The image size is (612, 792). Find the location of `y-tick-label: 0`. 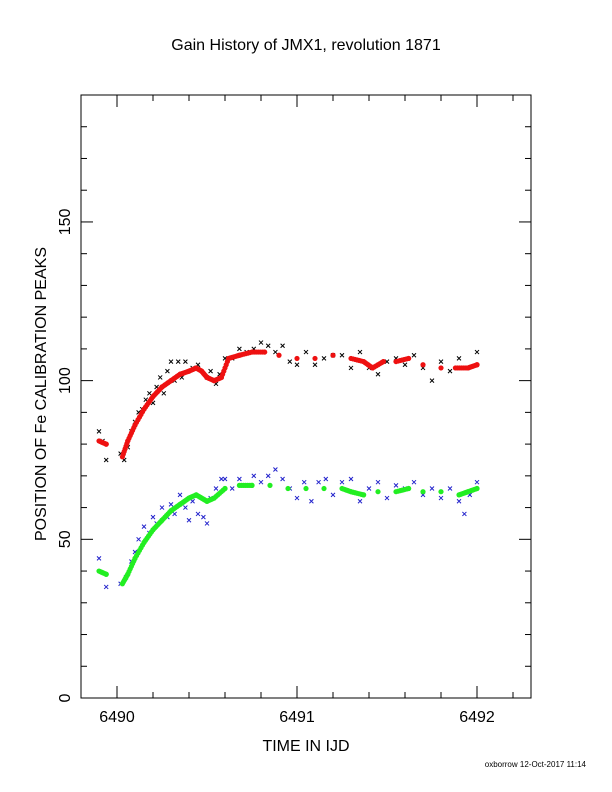

y-tick-label: 0 is located at coordinates (65, 697).